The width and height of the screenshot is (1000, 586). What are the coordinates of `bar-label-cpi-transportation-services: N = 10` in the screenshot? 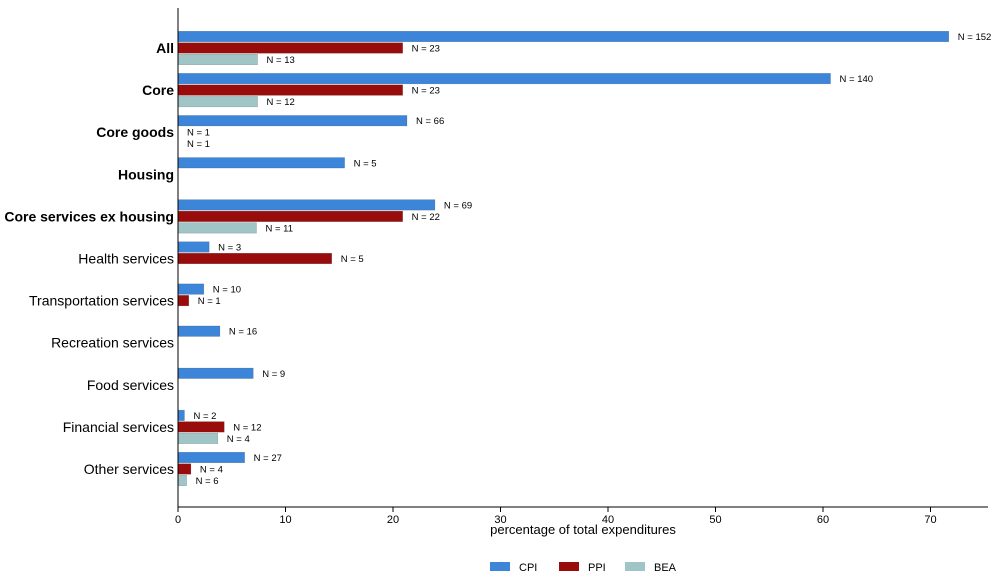 It's located at (227, 290).